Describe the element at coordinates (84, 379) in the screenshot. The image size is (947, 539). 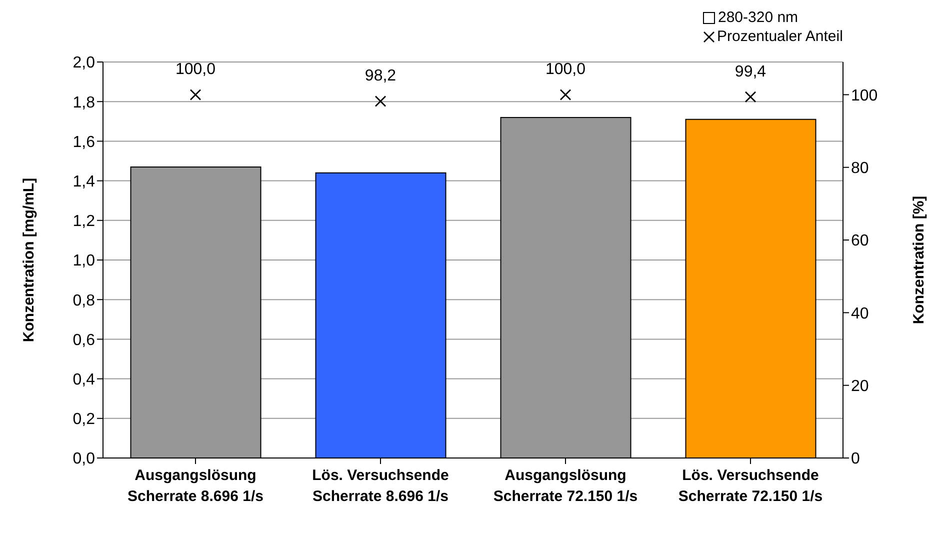
I see `y-tick-label: 0,4` at that location.